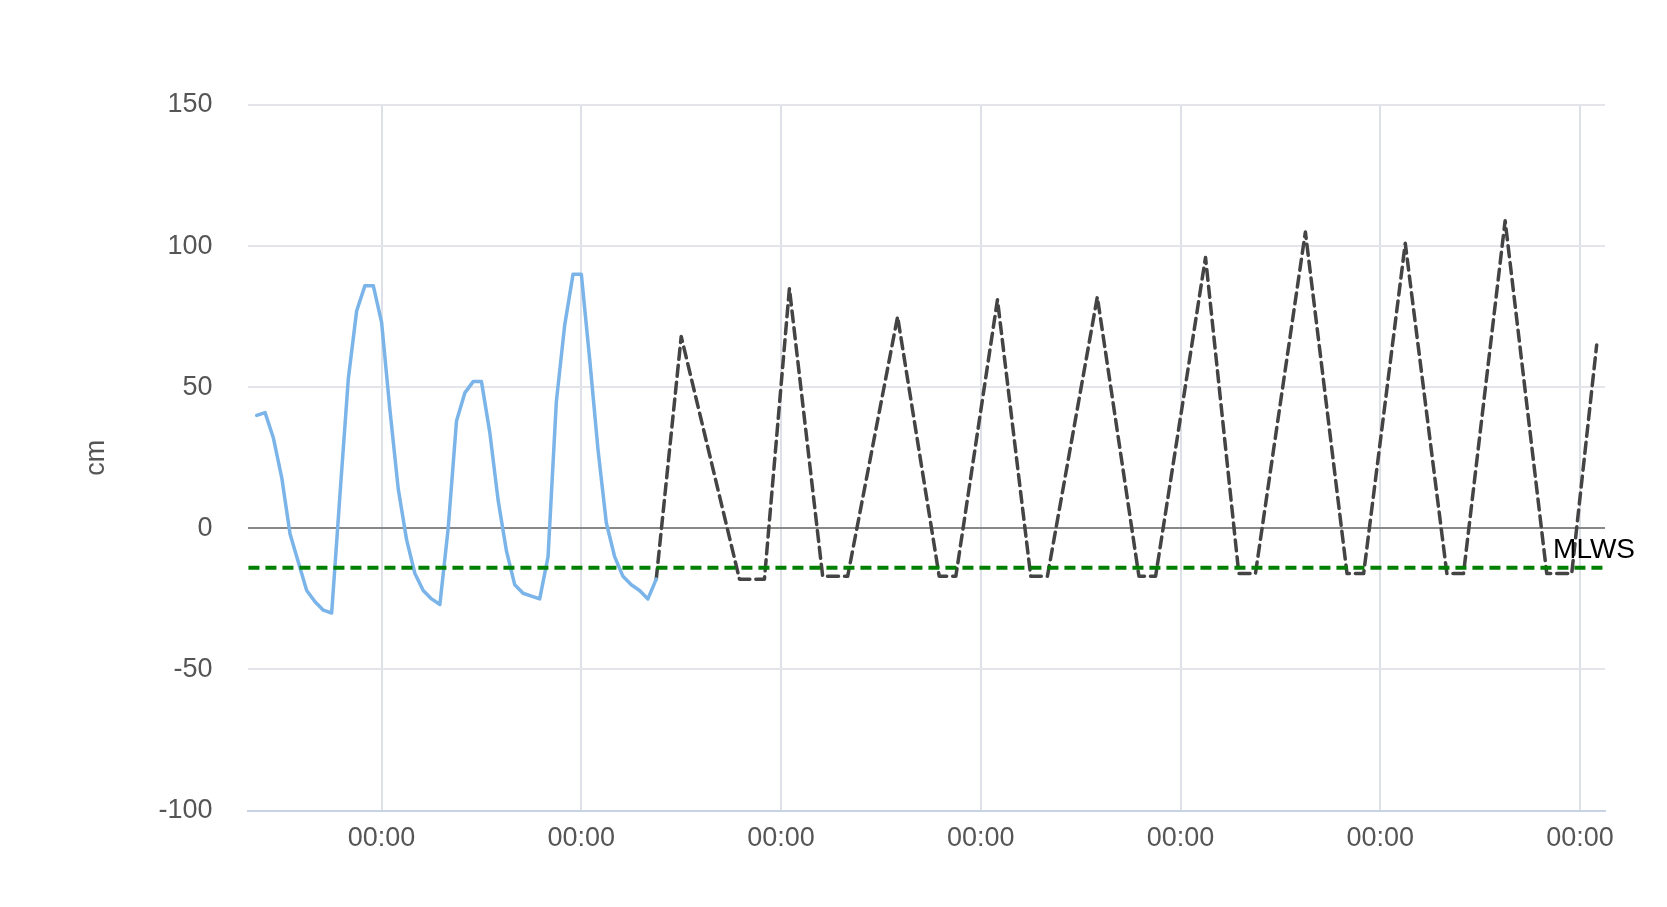 The width and height of the screenshot is (1667, 907). Describe the element at coordinates (205, 526) in the screenshot. I see `y-tick-label: 0` at that location.